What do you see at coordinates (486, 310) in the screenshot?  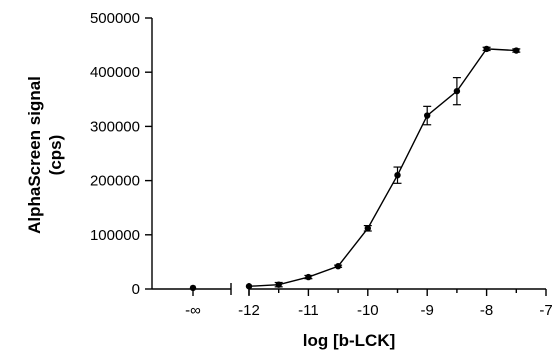 I see `x-tick-label: -8` at bounding box center [486, 310].